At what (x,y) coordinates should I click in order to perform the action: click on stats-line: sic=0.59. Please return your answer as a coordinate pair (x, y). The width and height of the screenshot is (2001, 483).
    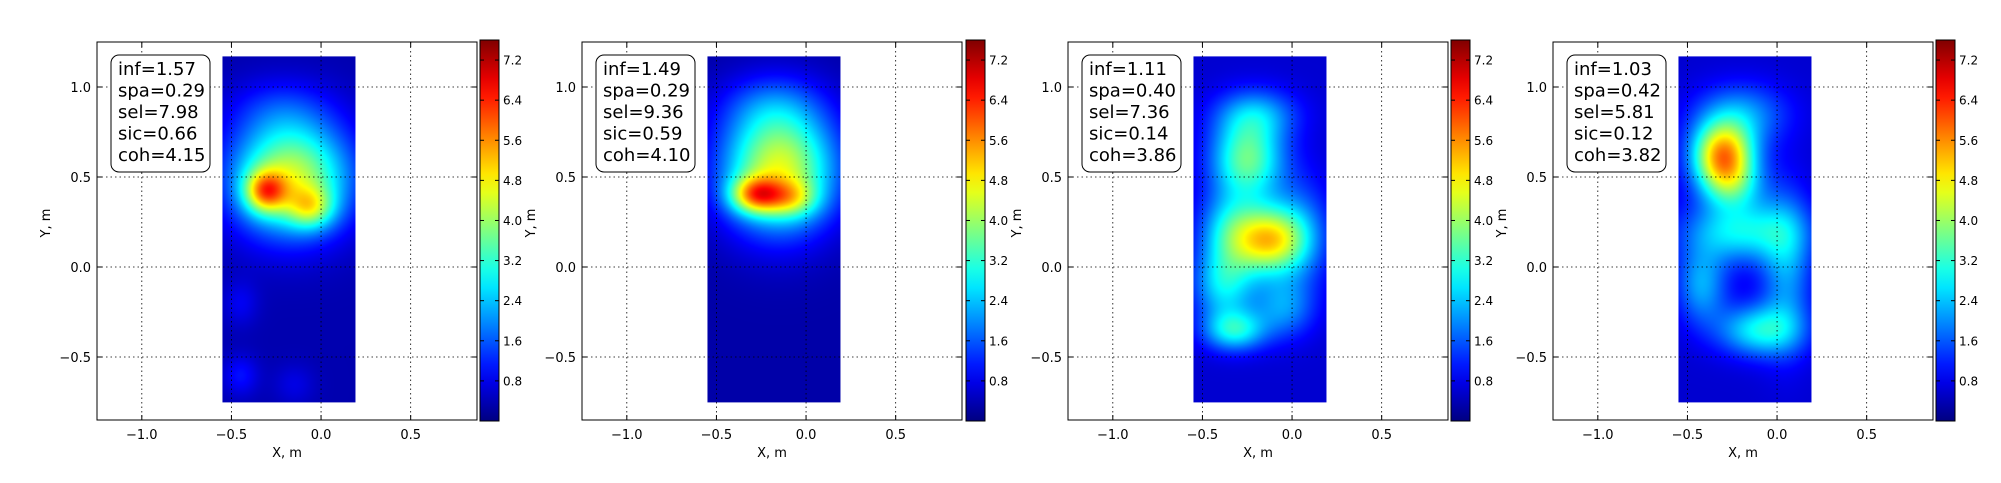
    Looking at the image, I should click on (642, 134).